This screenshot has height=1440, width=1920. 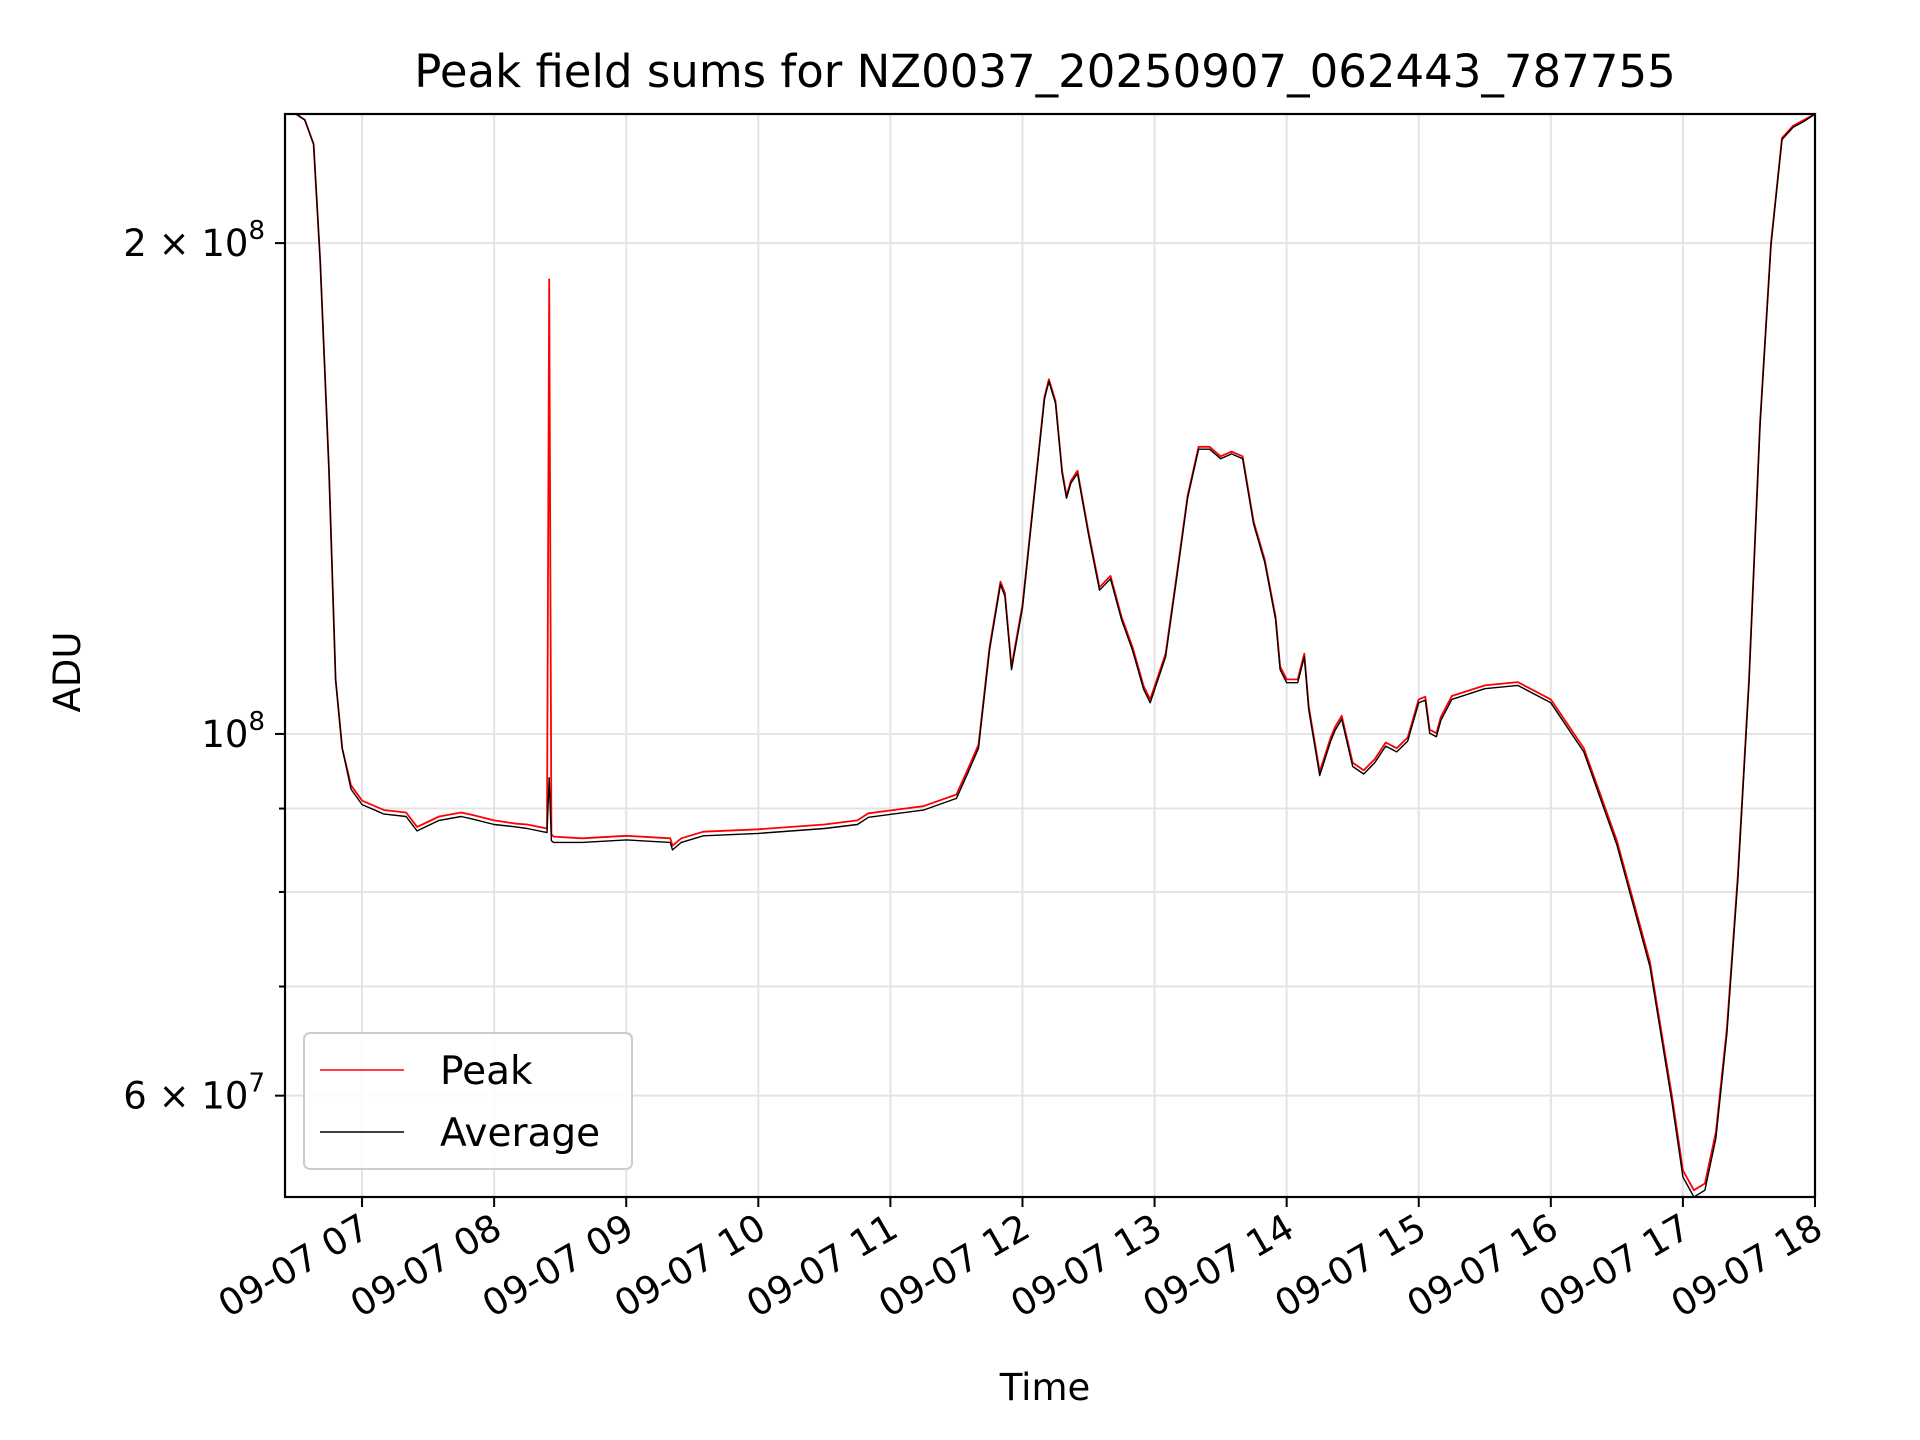 What do you see at coordinates (954, 1266) in the screenshot?
I see `x-tick-label: 09-07 12` at bounding box center [954, 1266].